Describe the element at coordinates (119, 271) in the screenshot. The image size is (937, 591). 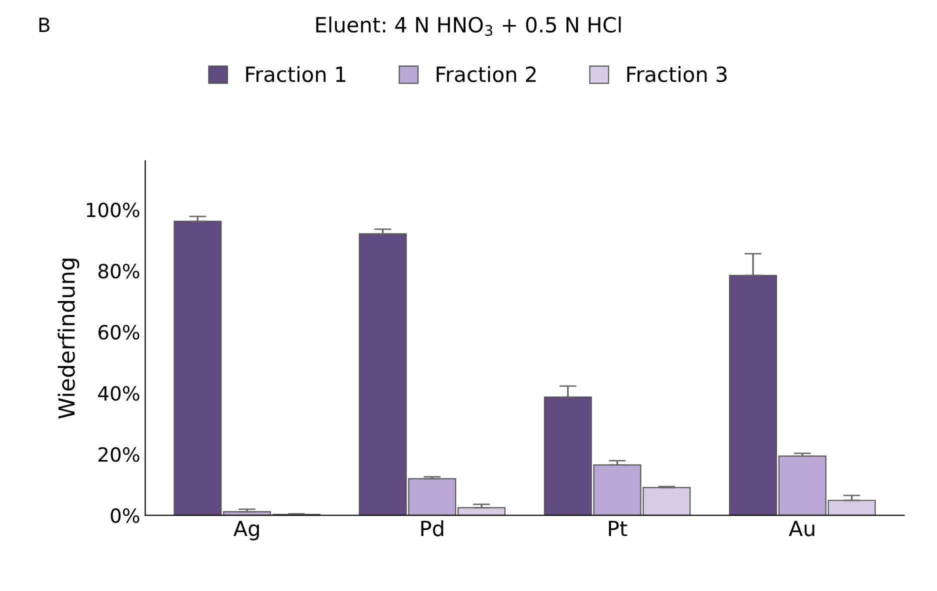
I see `y-tick-label: 80%` at that location.